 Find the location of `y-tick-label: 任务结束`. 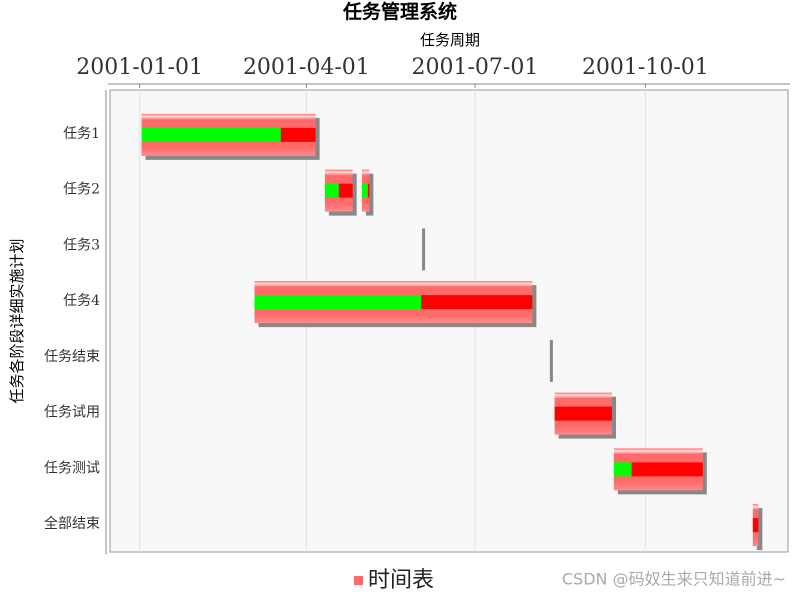

y-tick-label: 任务结束 is located at coordinates (72, 357).